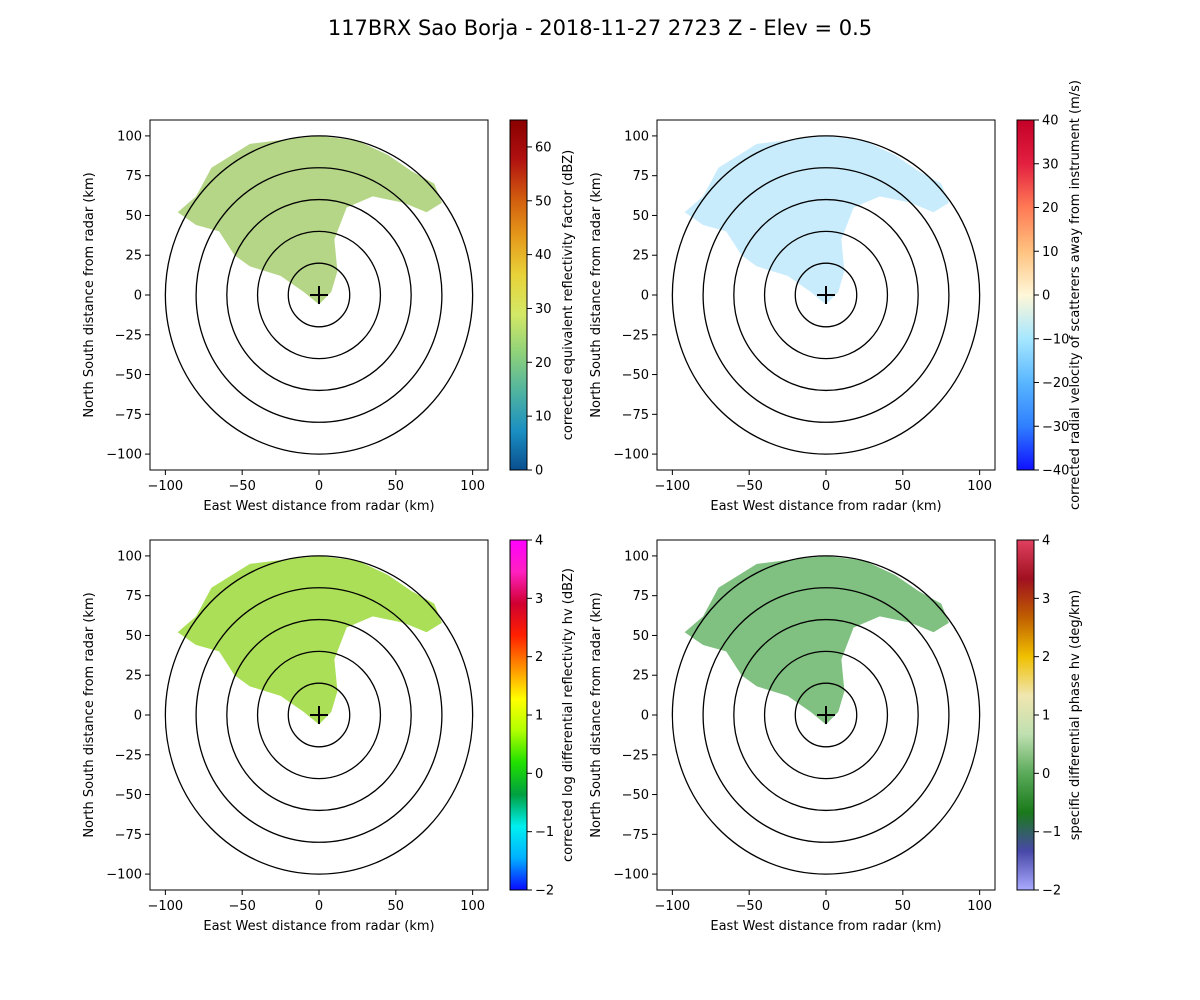 The image size is (1200, 1000). I want to click on colorbar-tick-label: 60, so click(543, 147).